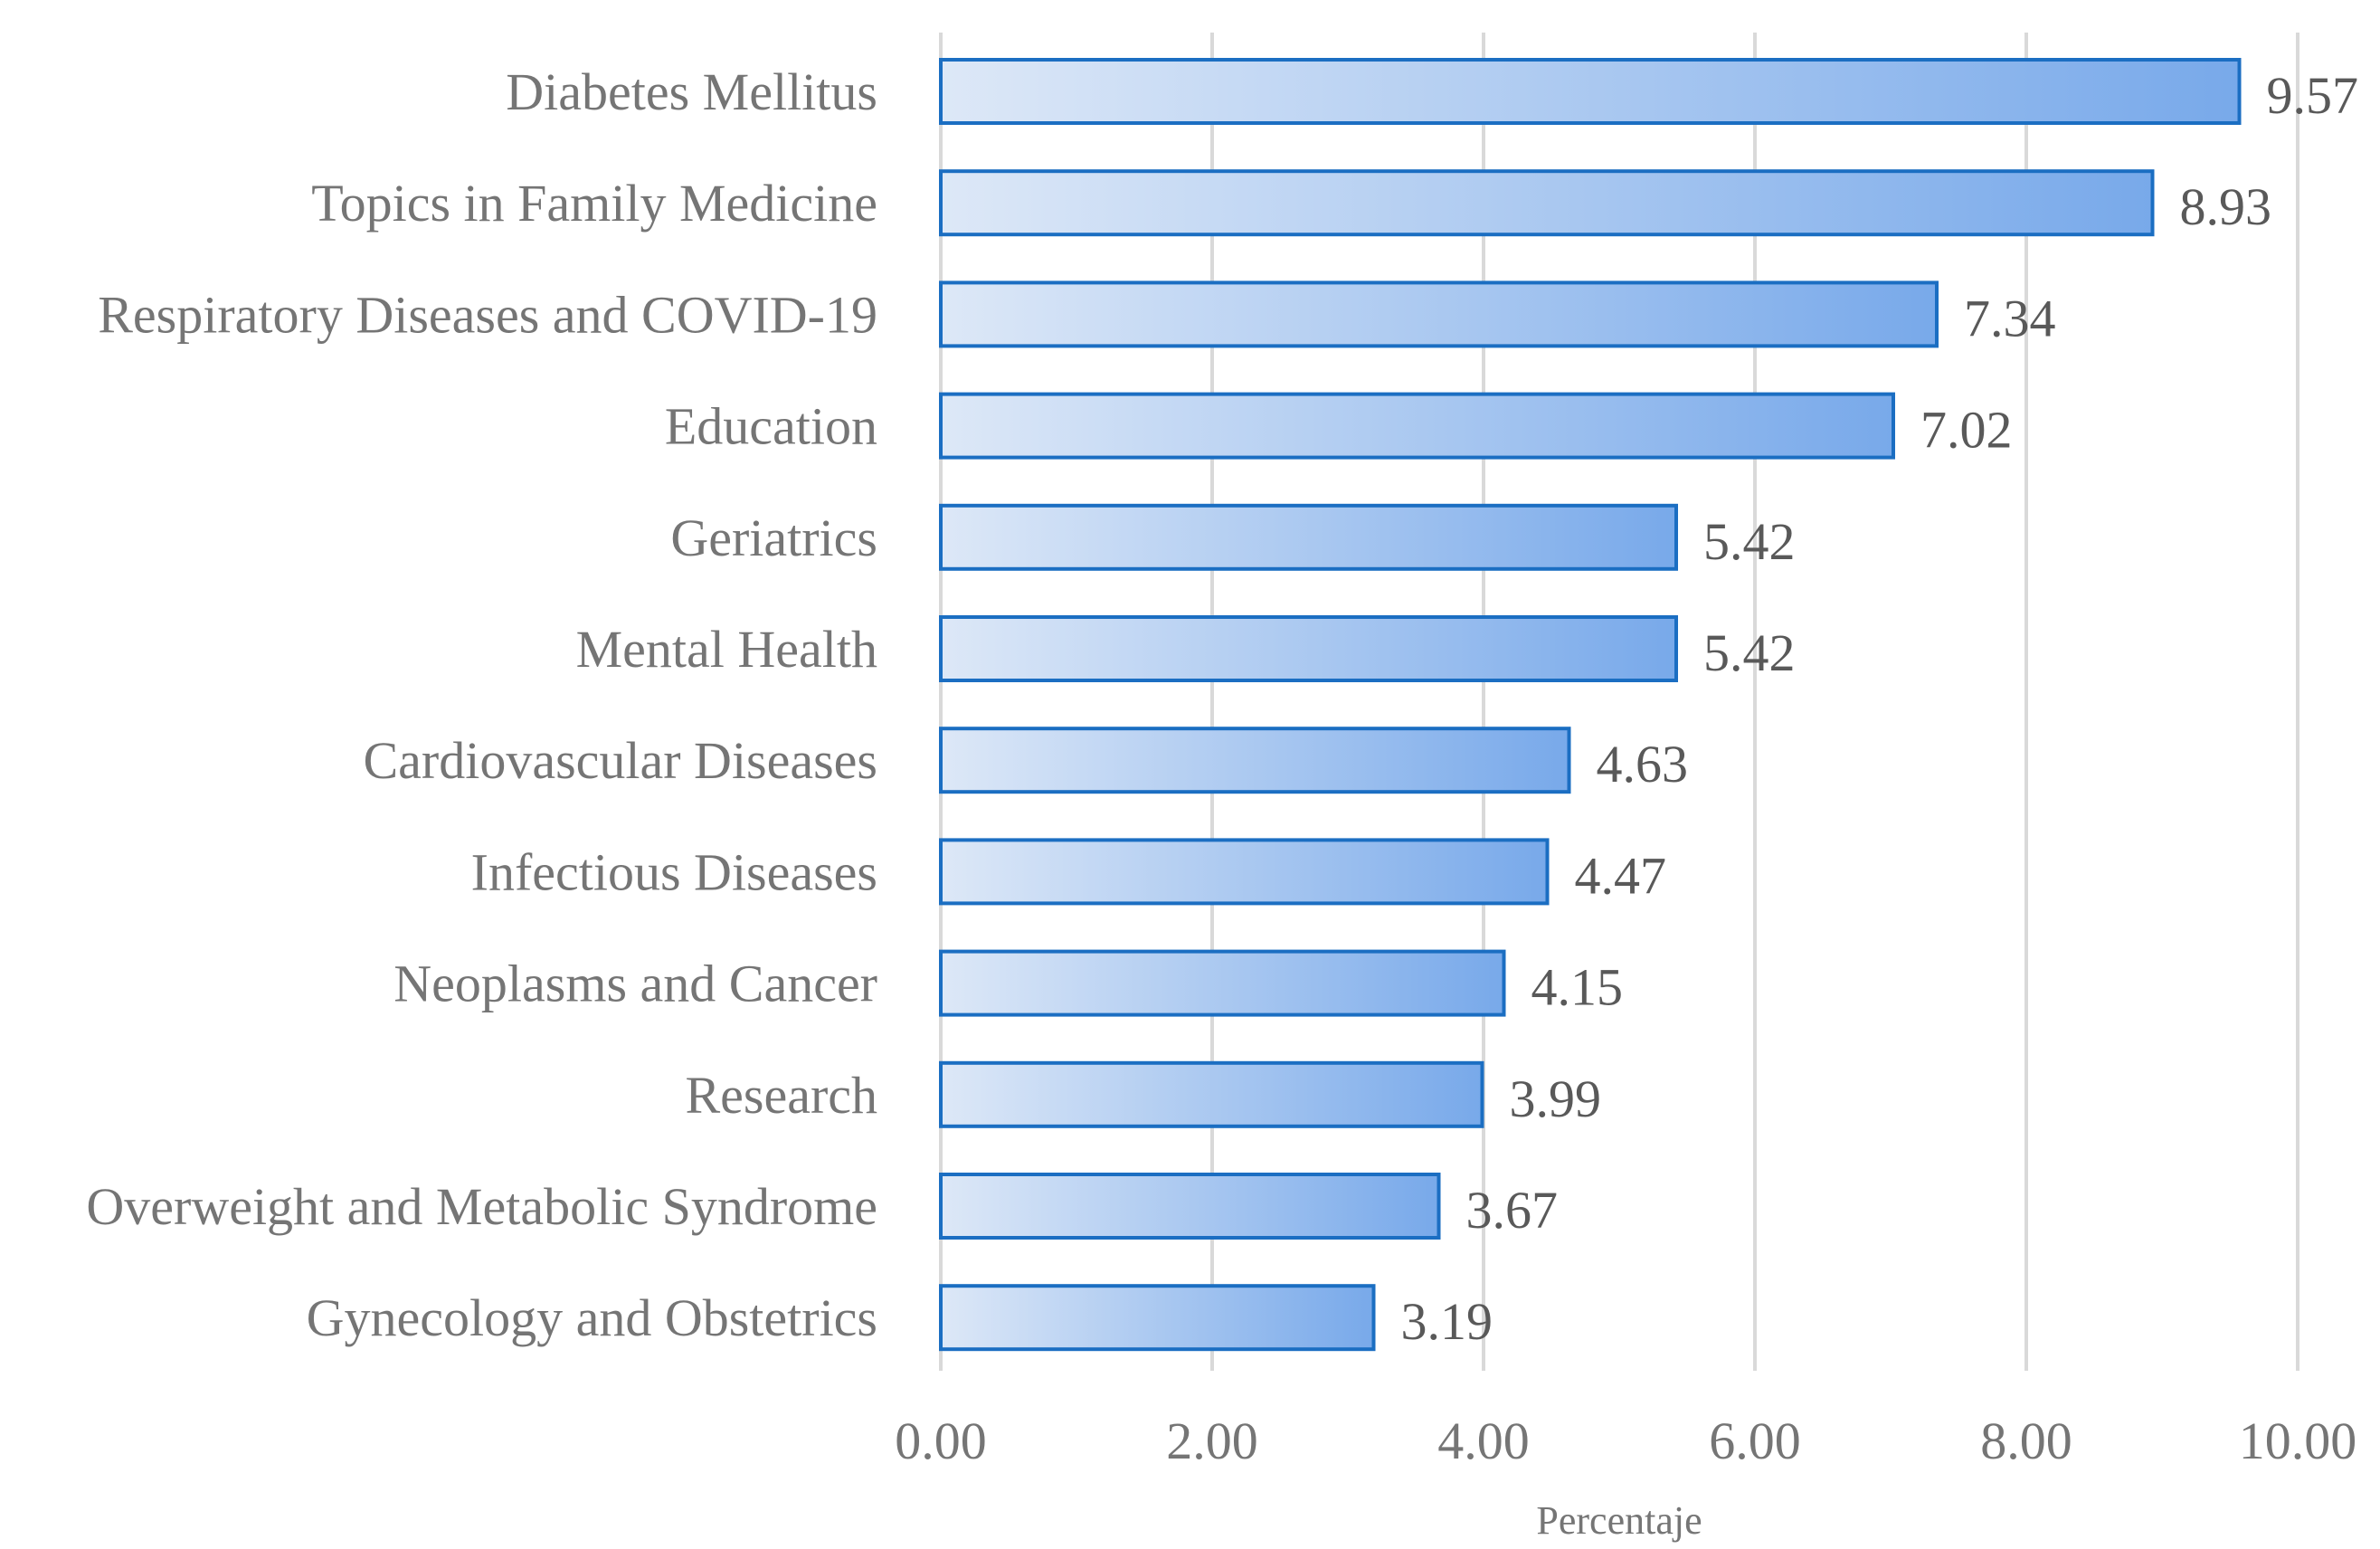  I want to click on category-label-9: Research, so click(781, 1095).